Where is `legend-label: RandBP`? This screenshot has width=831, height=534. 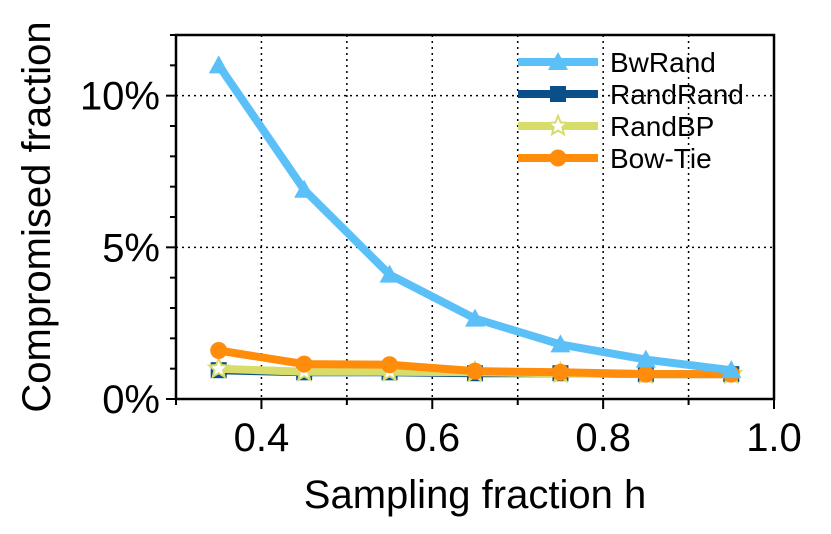
legend-label: RandBP is located at coordinates (662, 126).